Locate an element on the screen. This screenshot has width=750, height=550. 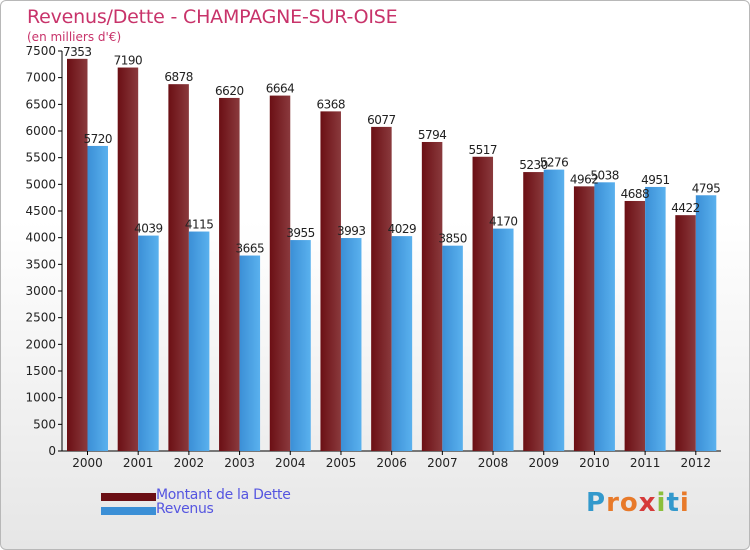
y-tick-label: 1500 is located at coordinates (40, 371).